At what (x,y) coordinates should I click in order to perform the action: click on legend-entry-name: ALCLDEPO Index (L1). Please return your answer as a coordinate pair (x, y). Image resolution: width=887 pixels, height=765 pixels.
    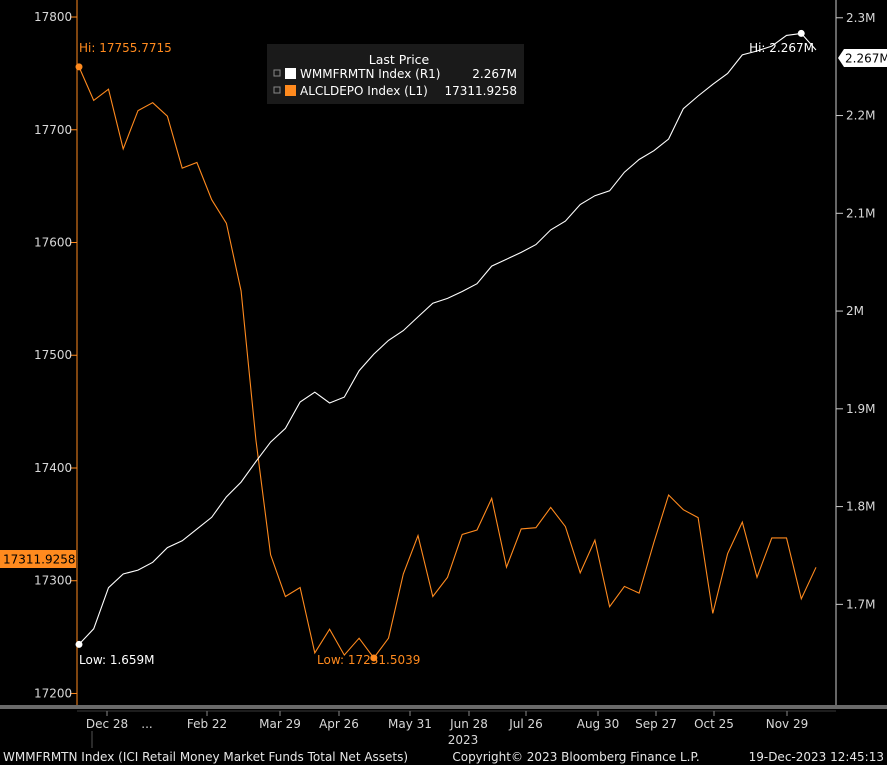
    Looking at the image, I should click on (364, 91).